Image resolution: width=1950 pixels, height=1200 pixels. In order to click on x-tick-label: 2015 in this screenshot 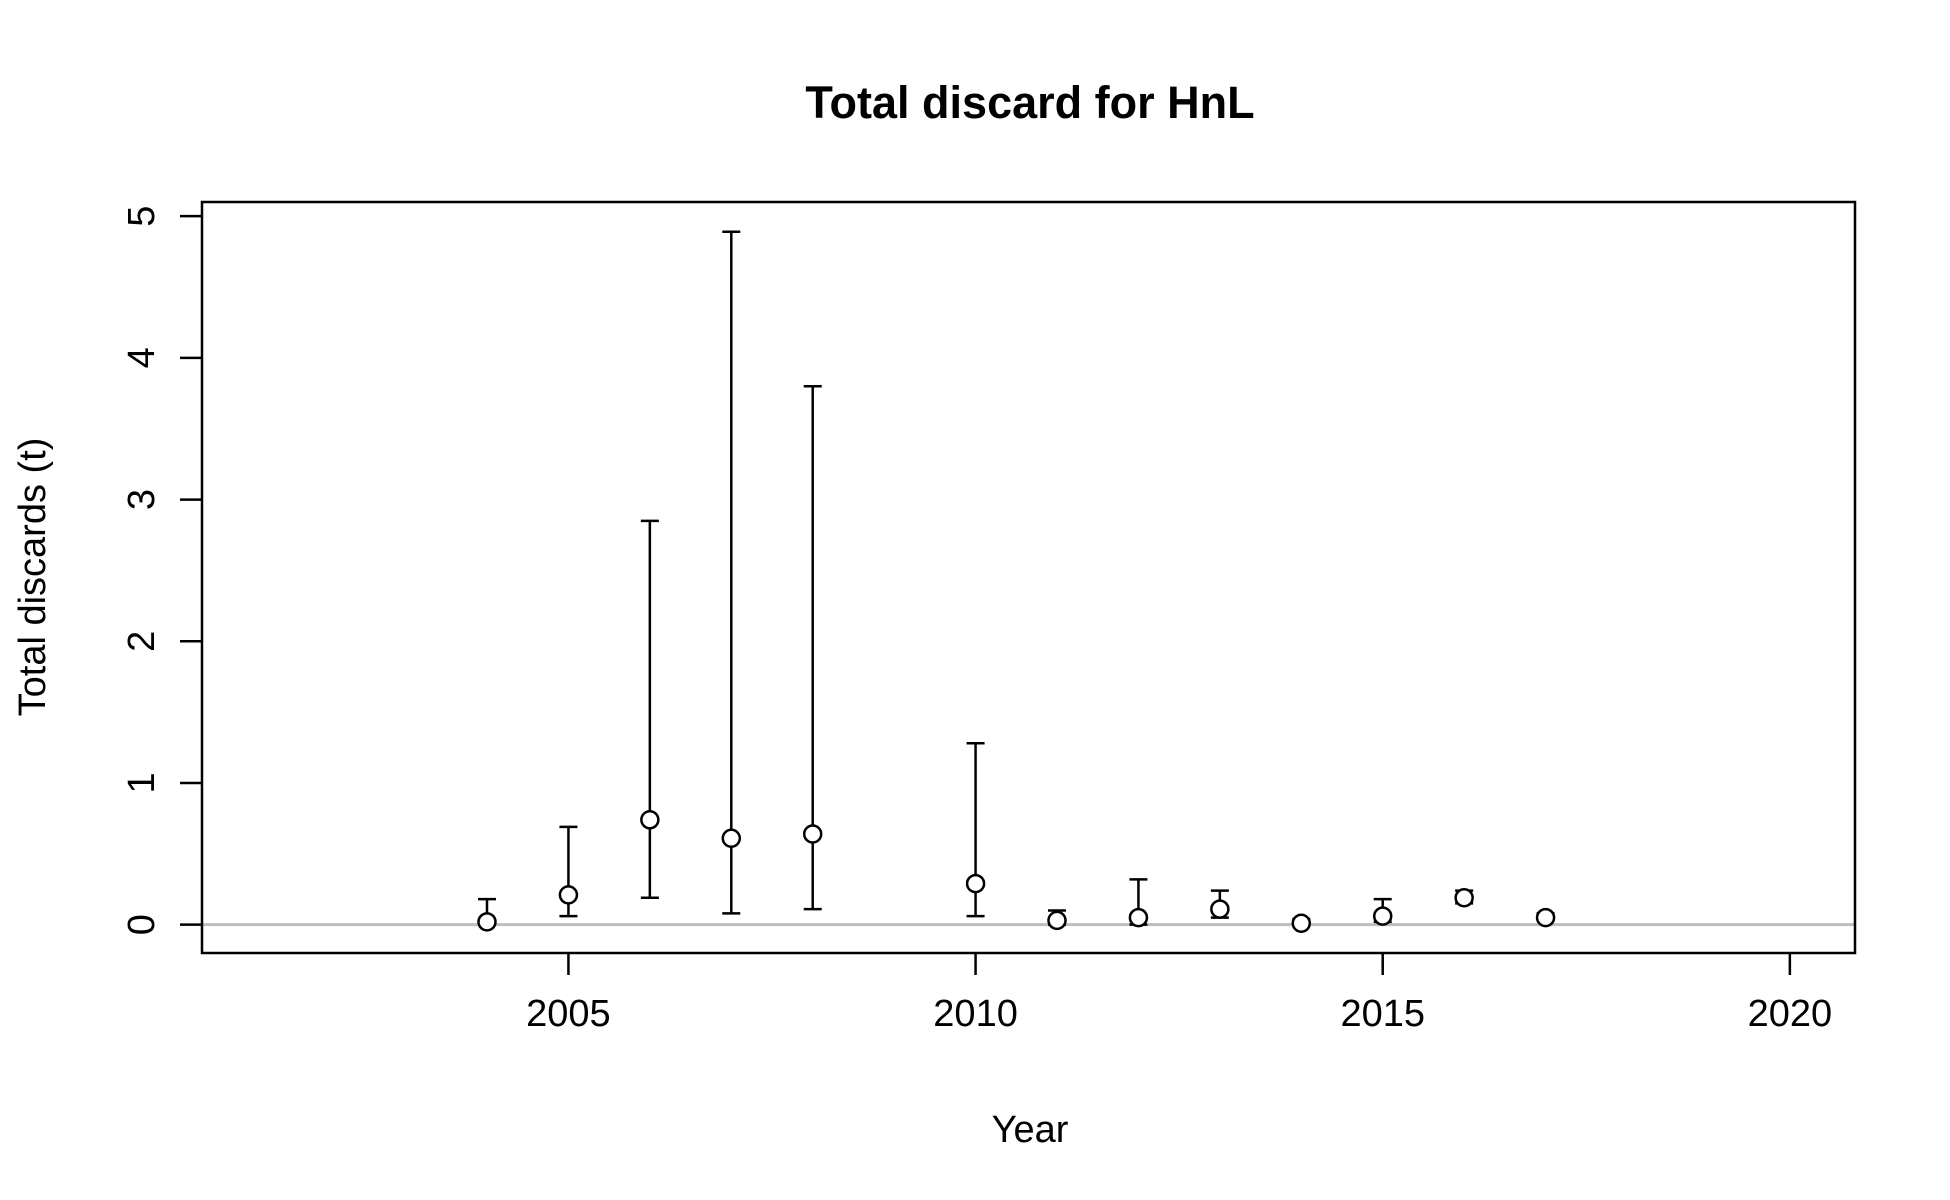, I will do `click(1382, 1014)`.